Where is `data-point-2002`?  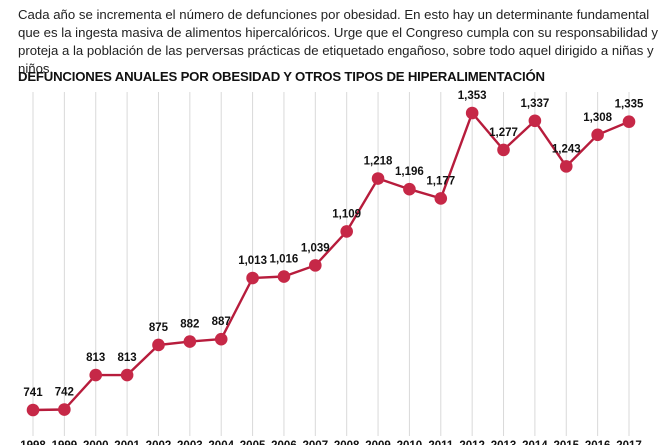
data-point-2002 is located at coordinates (158, 345).